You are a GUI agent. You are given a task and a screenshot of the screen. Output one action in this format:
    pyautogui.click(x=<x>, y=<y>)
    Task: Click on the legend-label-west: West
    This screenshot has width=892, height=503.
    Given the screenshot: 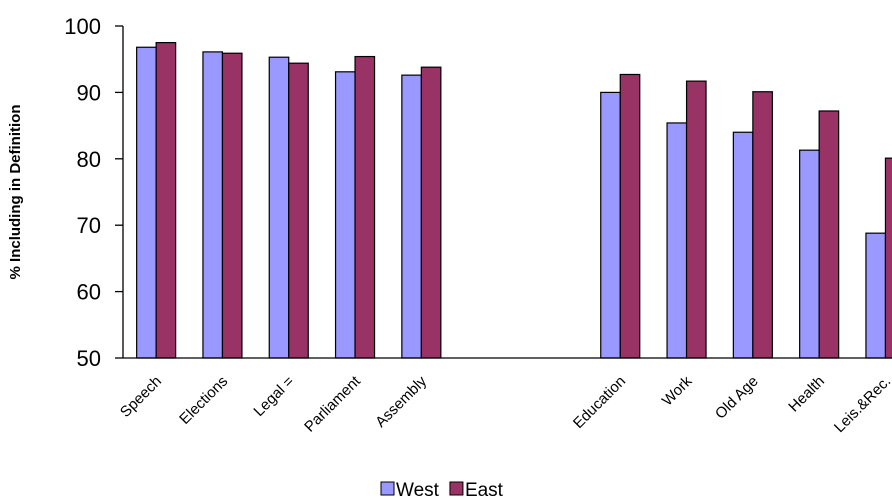 What is the action you would take?
    pyautogui.click(x=418, y=490)
    